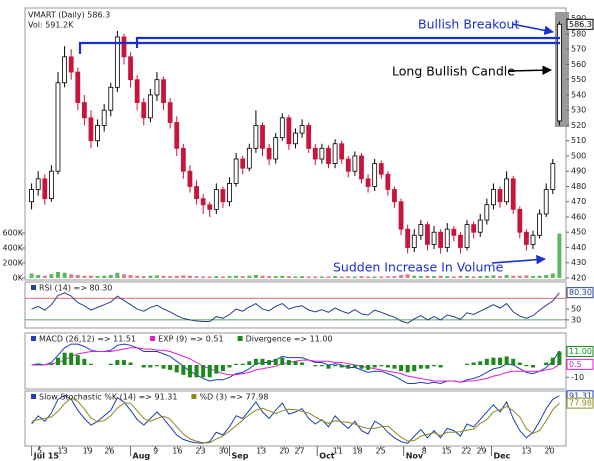 This screenshot has height=461, width=594. What do you see at coordinates (501, 456) in the screenshot?
I see `month-label: Dec` at bounding box center [501, 456].